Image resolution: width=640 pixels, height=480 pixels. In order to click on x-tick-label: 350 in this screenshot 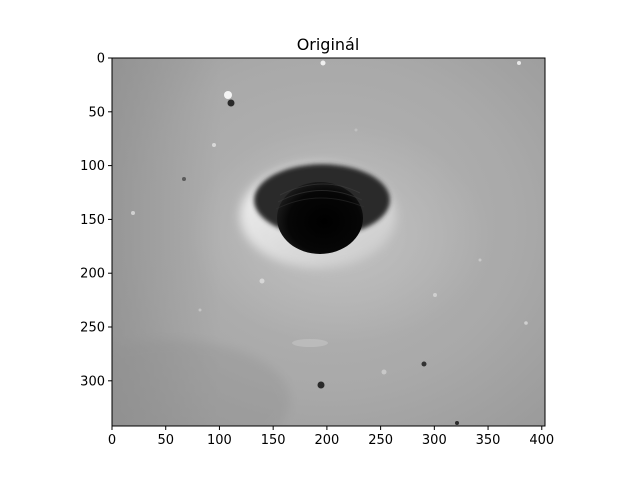, I will do `click(488, 440)`.